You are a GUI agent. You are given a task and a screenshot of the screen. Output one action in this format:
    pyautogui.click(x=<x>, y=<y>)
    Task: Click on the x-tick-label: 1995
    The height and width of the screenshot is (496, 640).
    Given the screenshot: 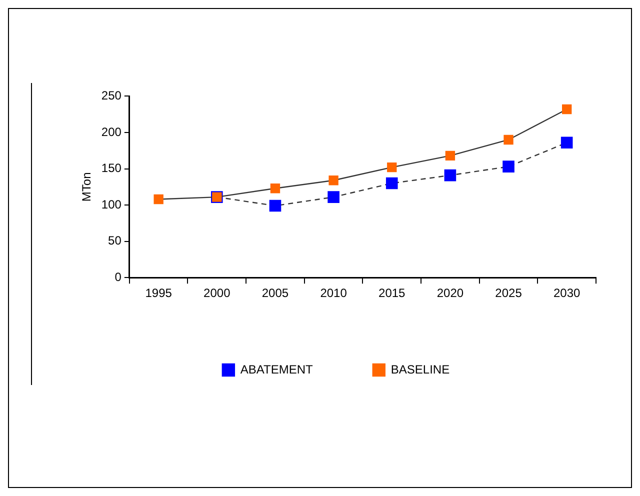 What is the action you would take?
    pyautogui.click(x=158, y=293)
    